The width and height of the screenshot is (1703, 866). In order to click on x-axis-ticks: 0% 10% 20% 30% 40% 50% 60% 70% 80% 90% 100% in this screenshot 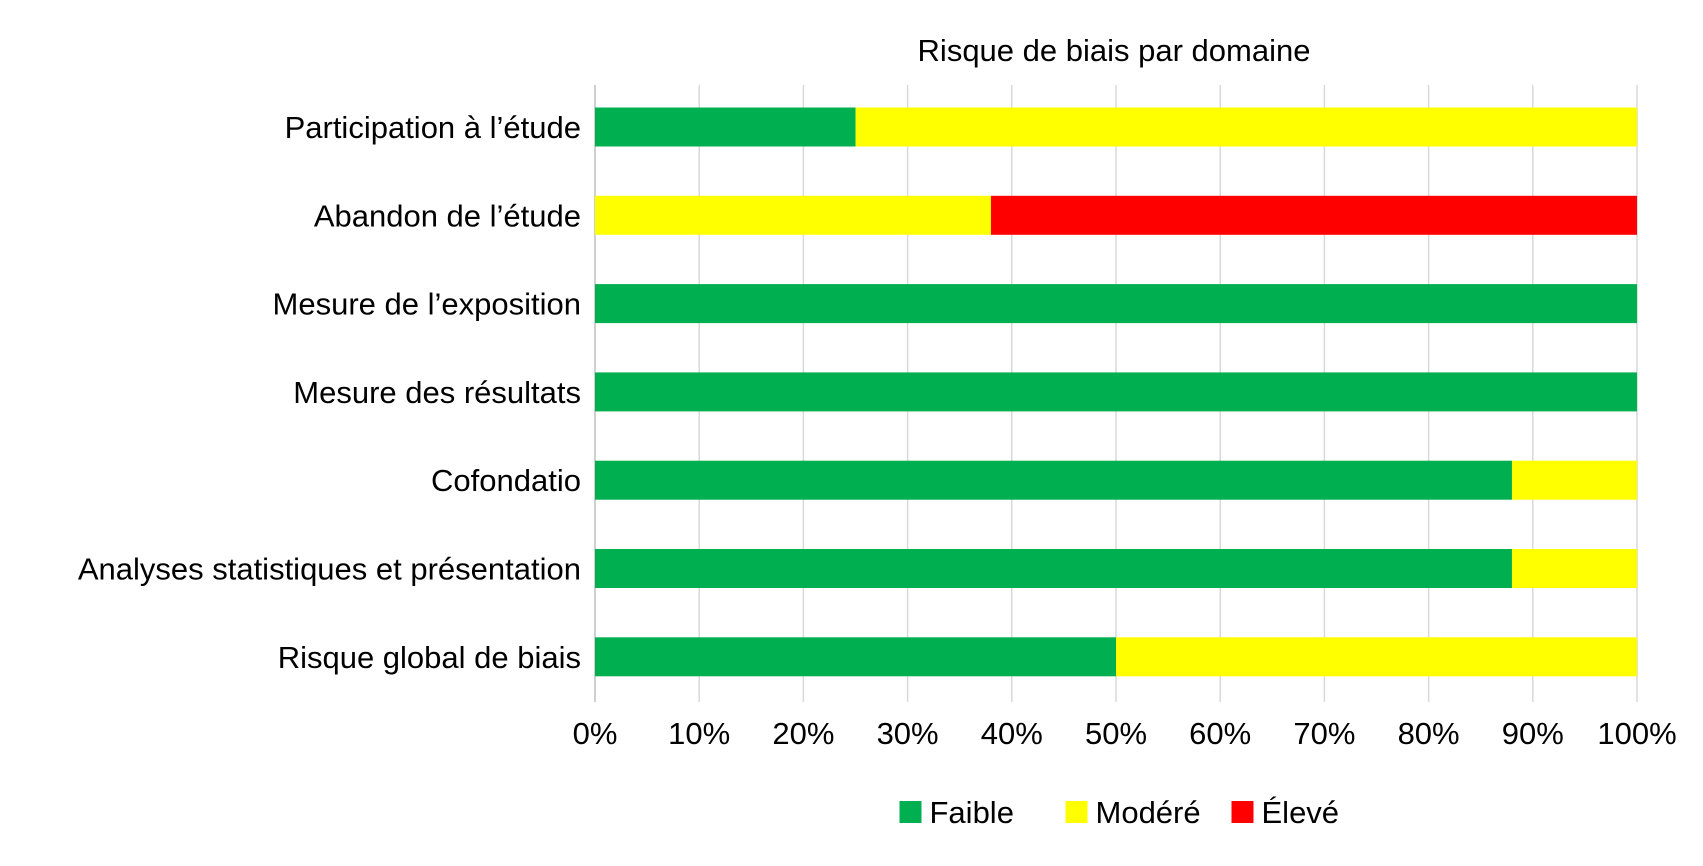, I will do `click(1125, 733)`.